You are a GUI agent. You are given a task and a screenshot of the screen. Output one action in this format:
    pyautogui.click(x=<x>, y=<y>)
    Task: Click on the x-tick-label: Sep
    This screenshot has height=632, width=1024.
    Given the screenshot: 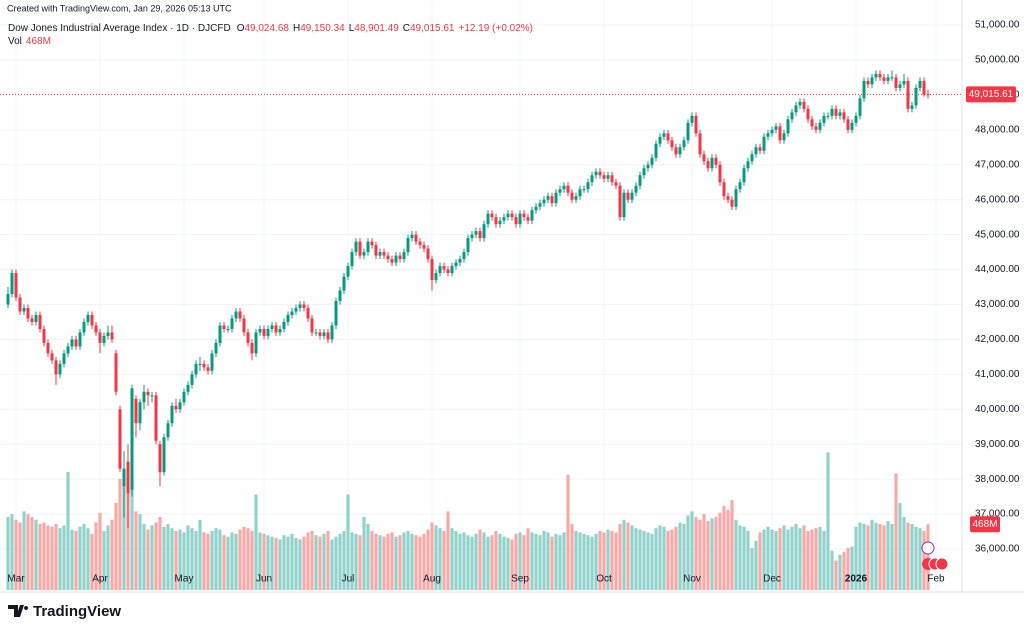 What is the action you would take?
    pyautogui.click(x=520, y=579)
    